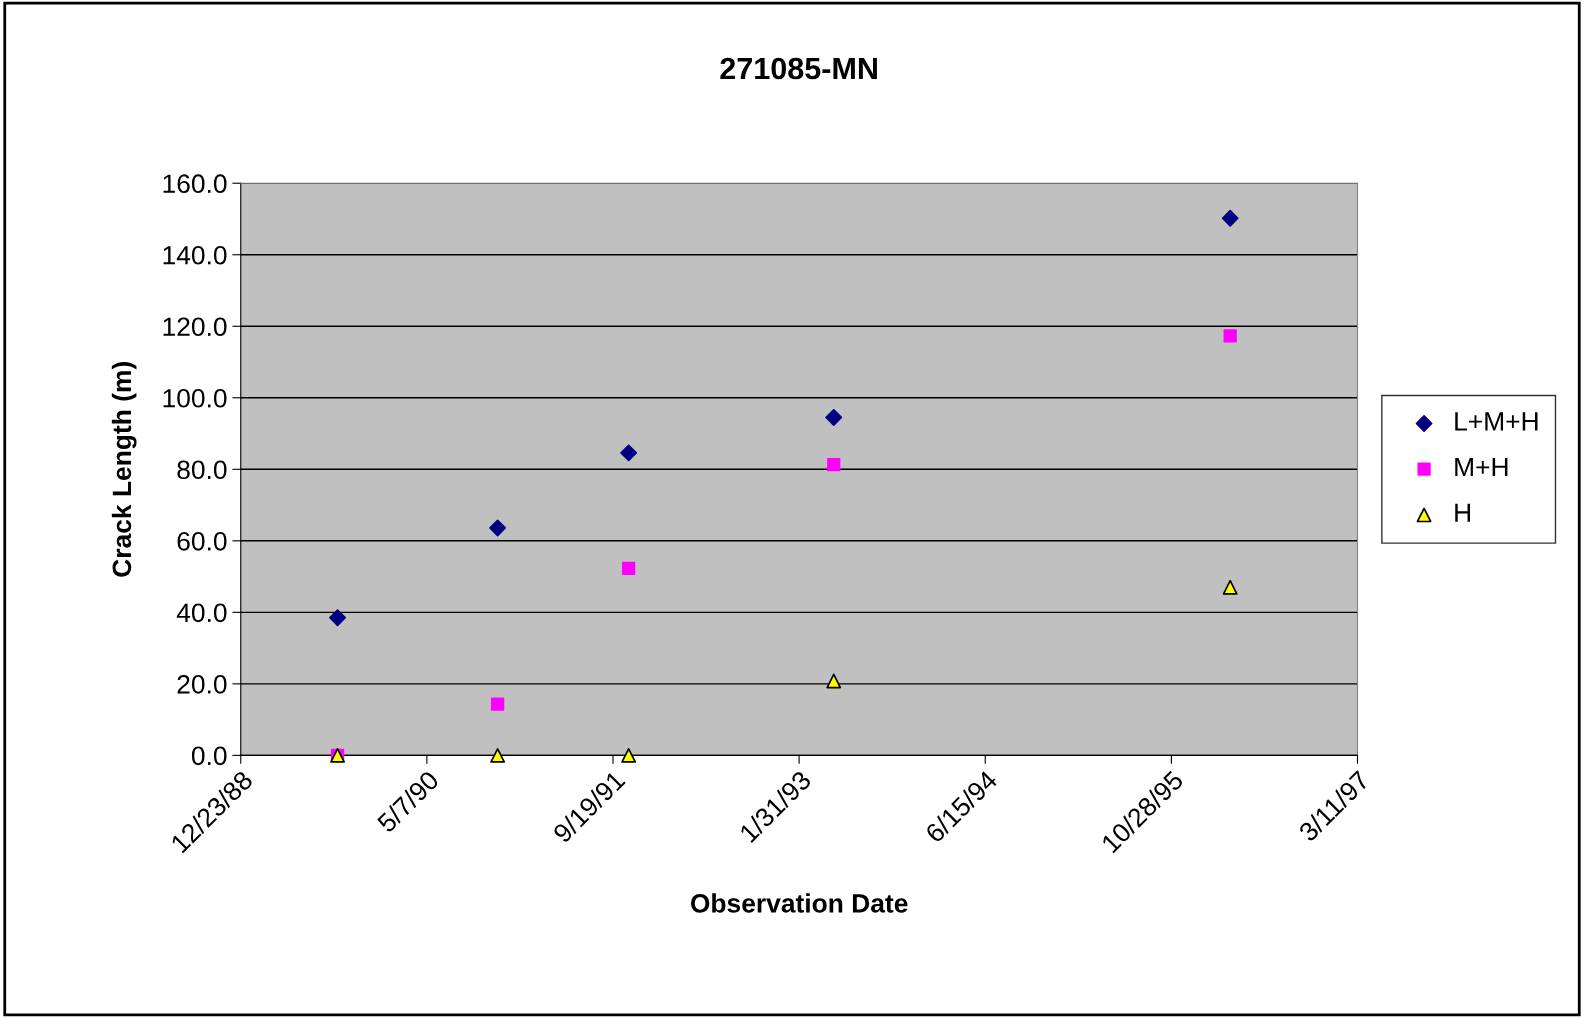 Image resolution: width=1584 pixels, height=1018 pixels. What do you see at coordinates (195, 255) in the screenshot?
I see `y-tick-label: 140.0` at bounding box center [195, 255].